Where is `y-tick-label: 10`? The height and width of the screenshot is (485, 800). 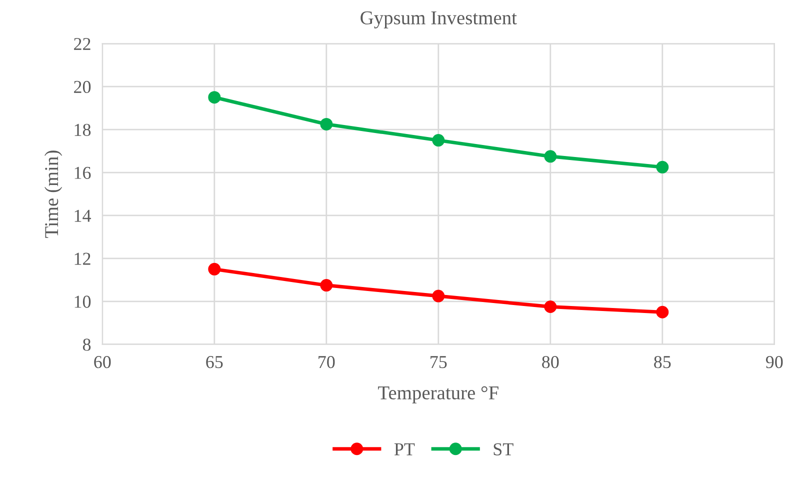 y-tick-label: 10 is located at coordinates (82, 302).